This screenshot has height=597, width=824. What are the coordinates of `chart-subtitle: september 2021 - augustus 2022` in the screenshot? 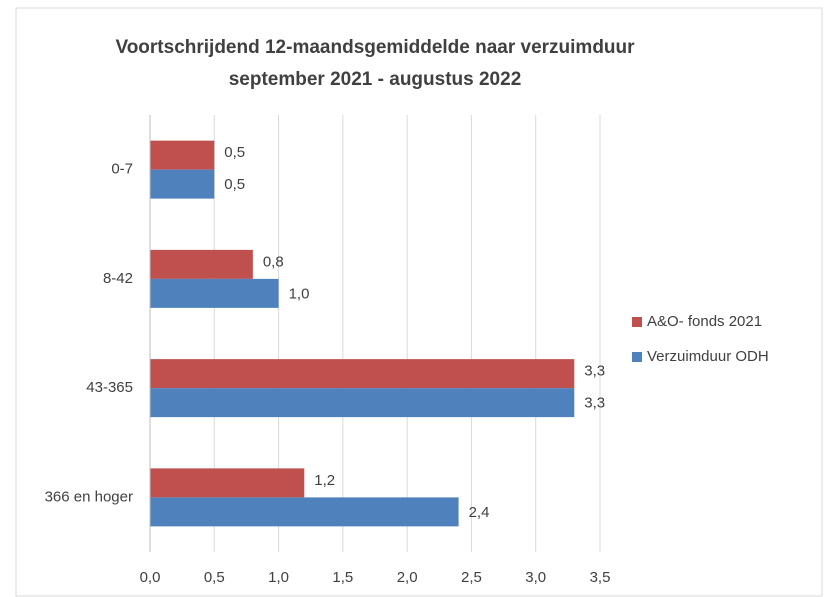 It's located at (375, 79).